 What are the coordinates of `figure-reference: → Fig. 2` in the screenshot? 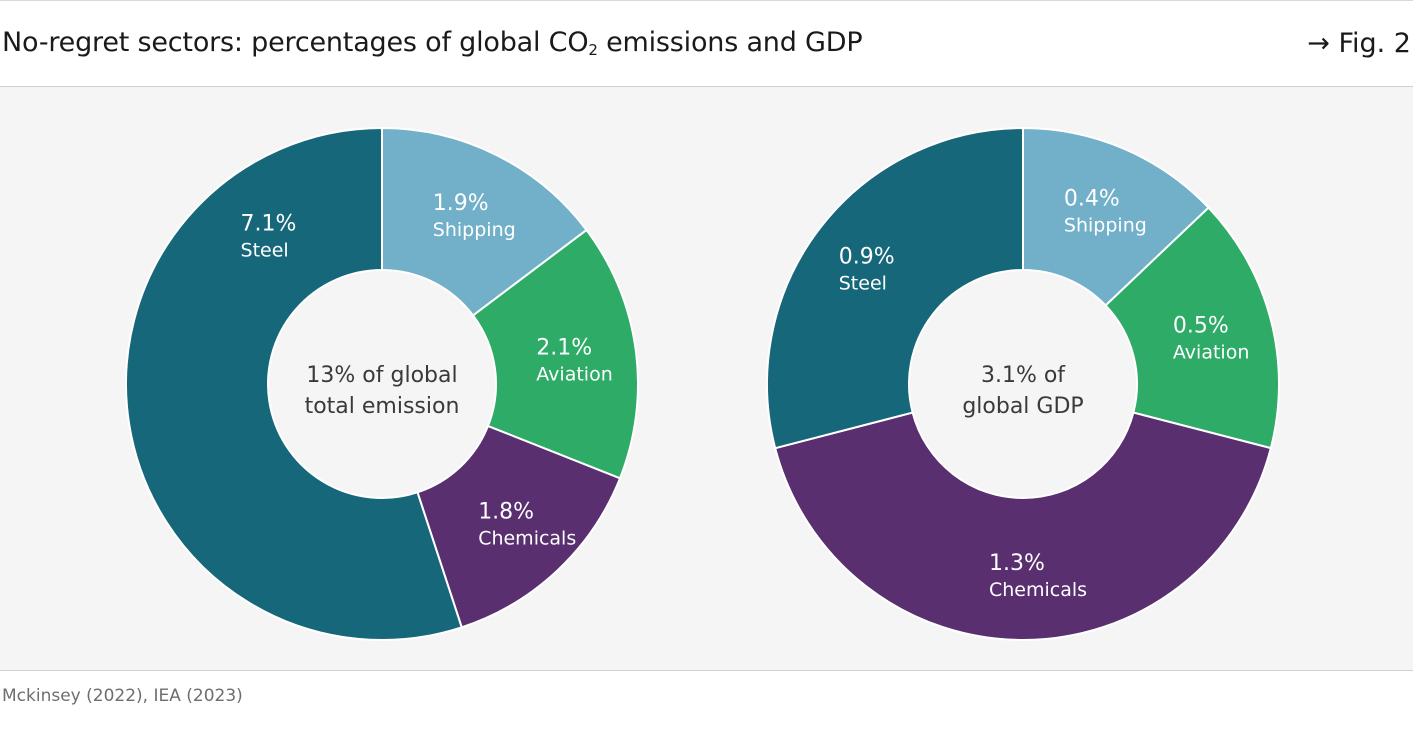 It's located at (1359, 43).